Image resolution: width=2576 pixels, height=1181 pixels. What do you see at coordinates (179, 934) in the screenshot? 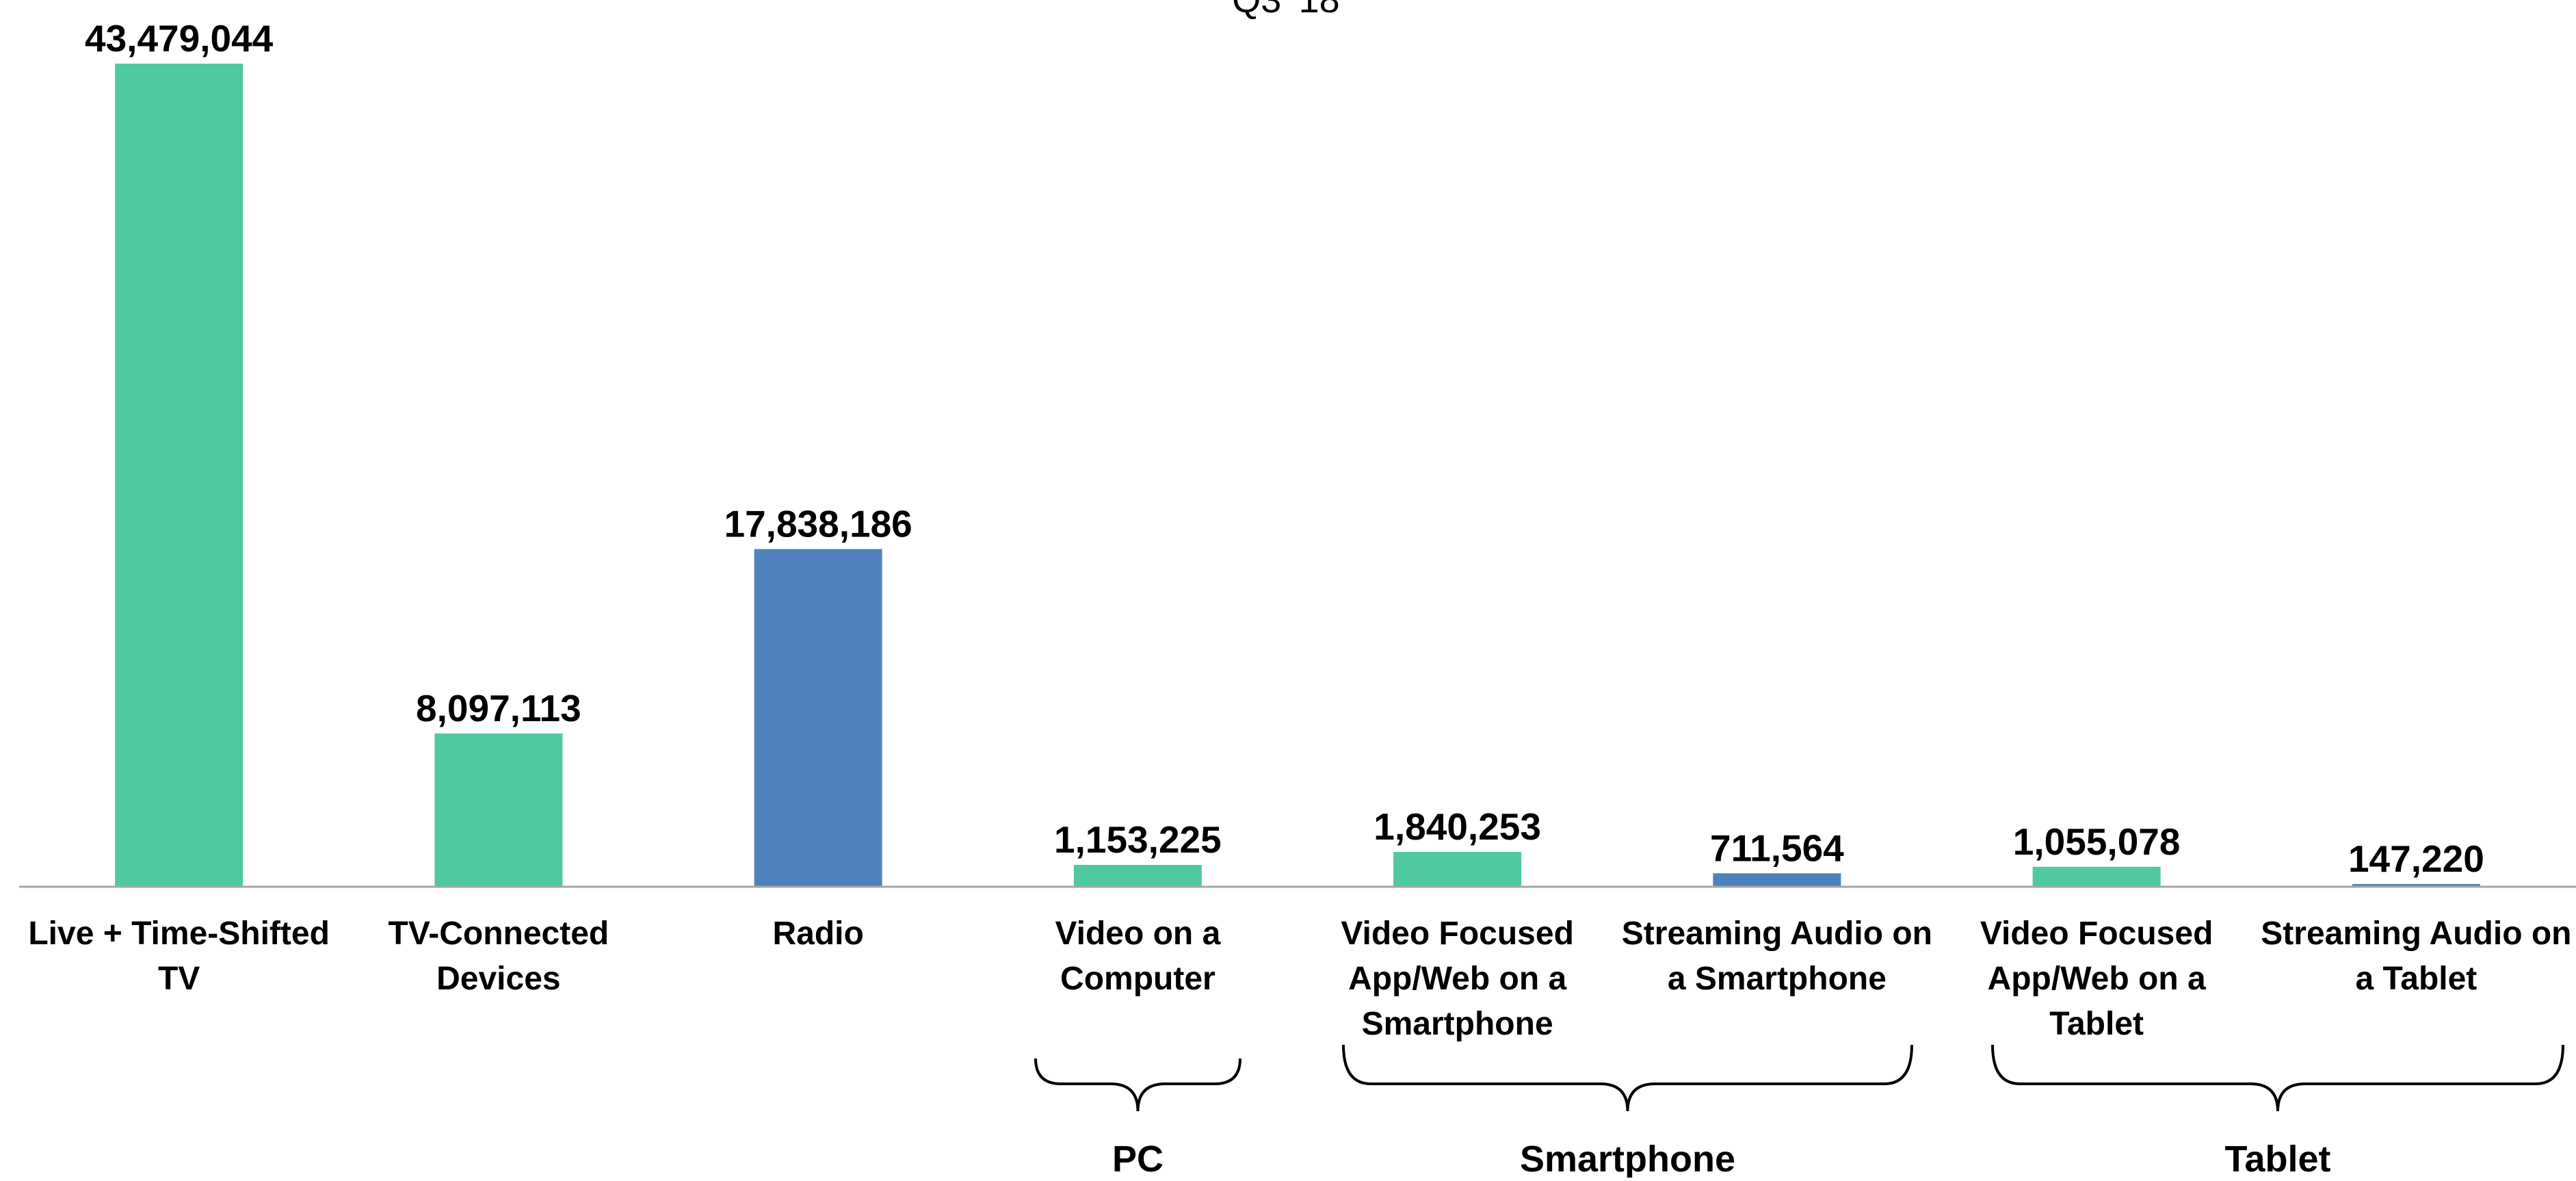
I see `category-label-line: Live + Time-Shifted` at bounding box center [179, 934].